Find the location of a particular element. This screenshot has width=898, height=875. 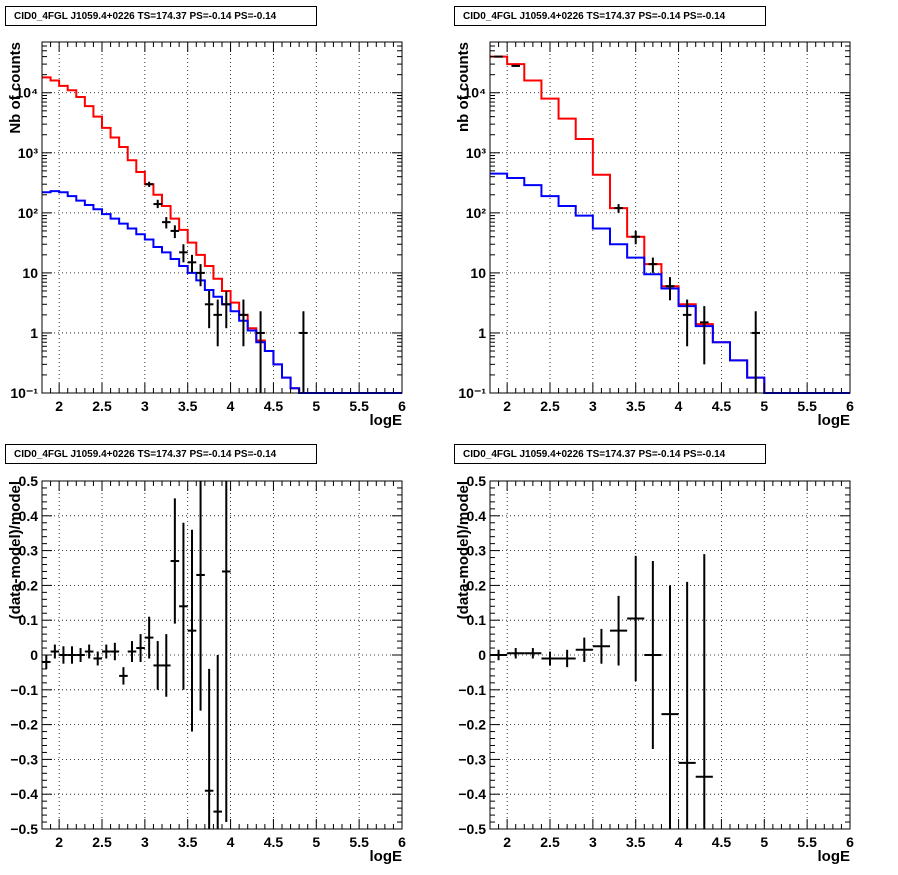

y-axis-label: Nb of counts is located at coordinates (15, 88).